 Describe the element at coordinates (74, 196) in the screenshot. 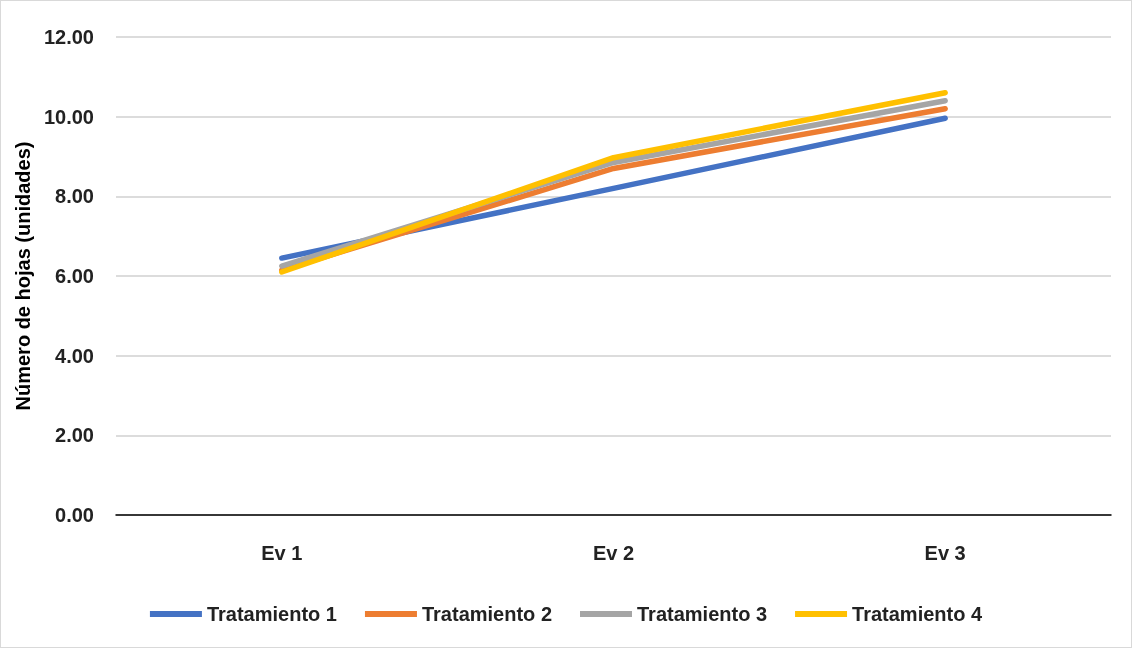

I see `y-tick-label: 8.00` at that location.